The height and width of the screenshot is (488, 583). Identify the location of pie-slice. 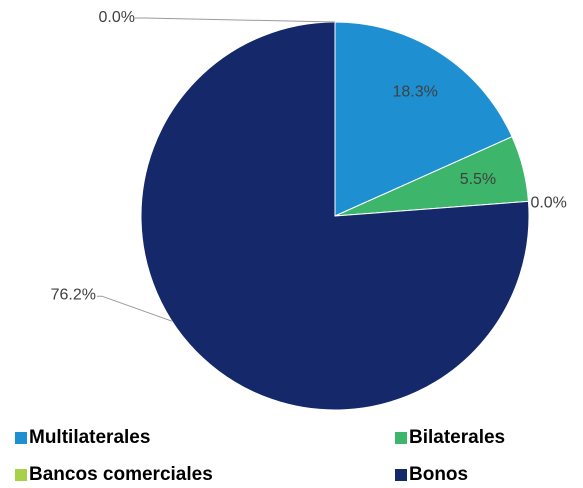
(423, 119).